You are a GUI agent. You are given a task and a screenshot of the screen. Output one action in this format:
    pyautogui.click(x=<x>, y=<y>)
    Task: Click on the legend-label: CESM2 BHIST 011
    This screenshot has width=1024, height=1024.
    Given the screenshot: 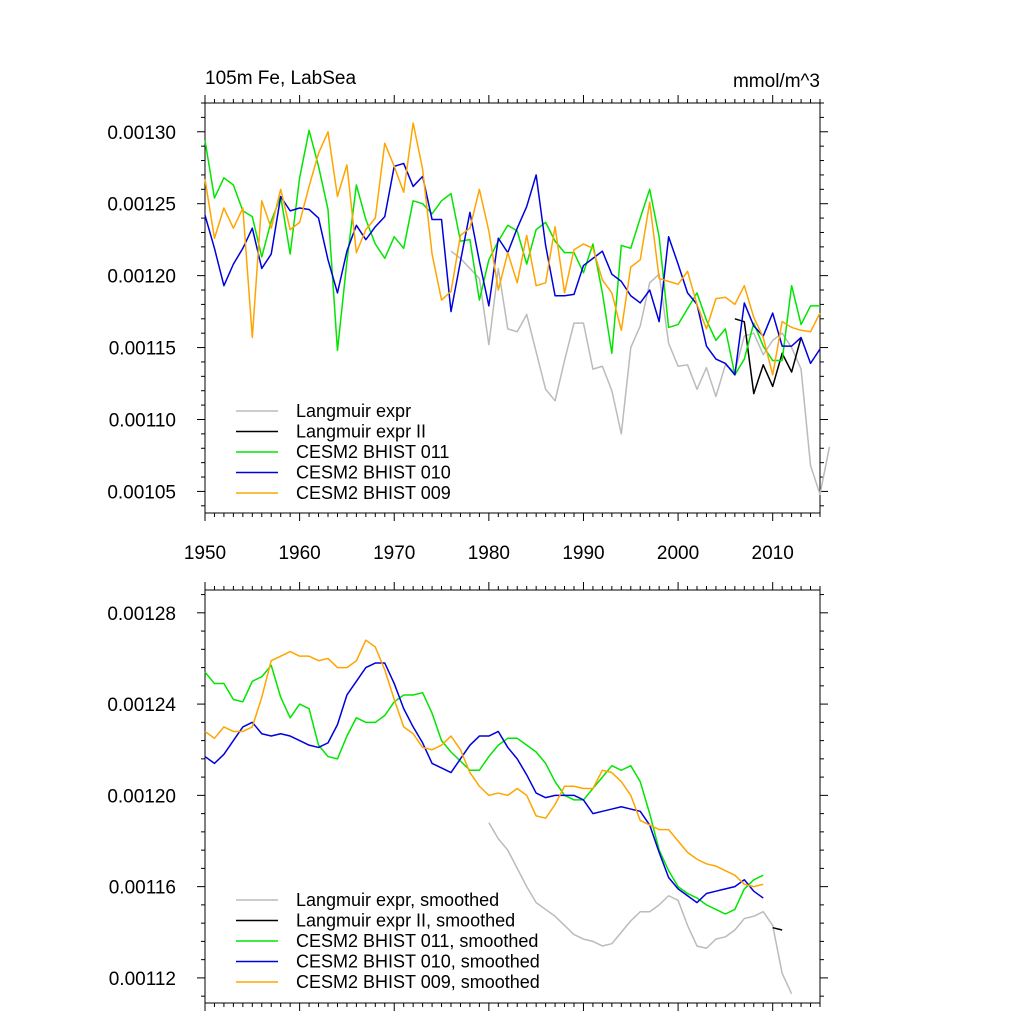 What is the action you would take?
    pyautogui.click(x=372, y=452)
    